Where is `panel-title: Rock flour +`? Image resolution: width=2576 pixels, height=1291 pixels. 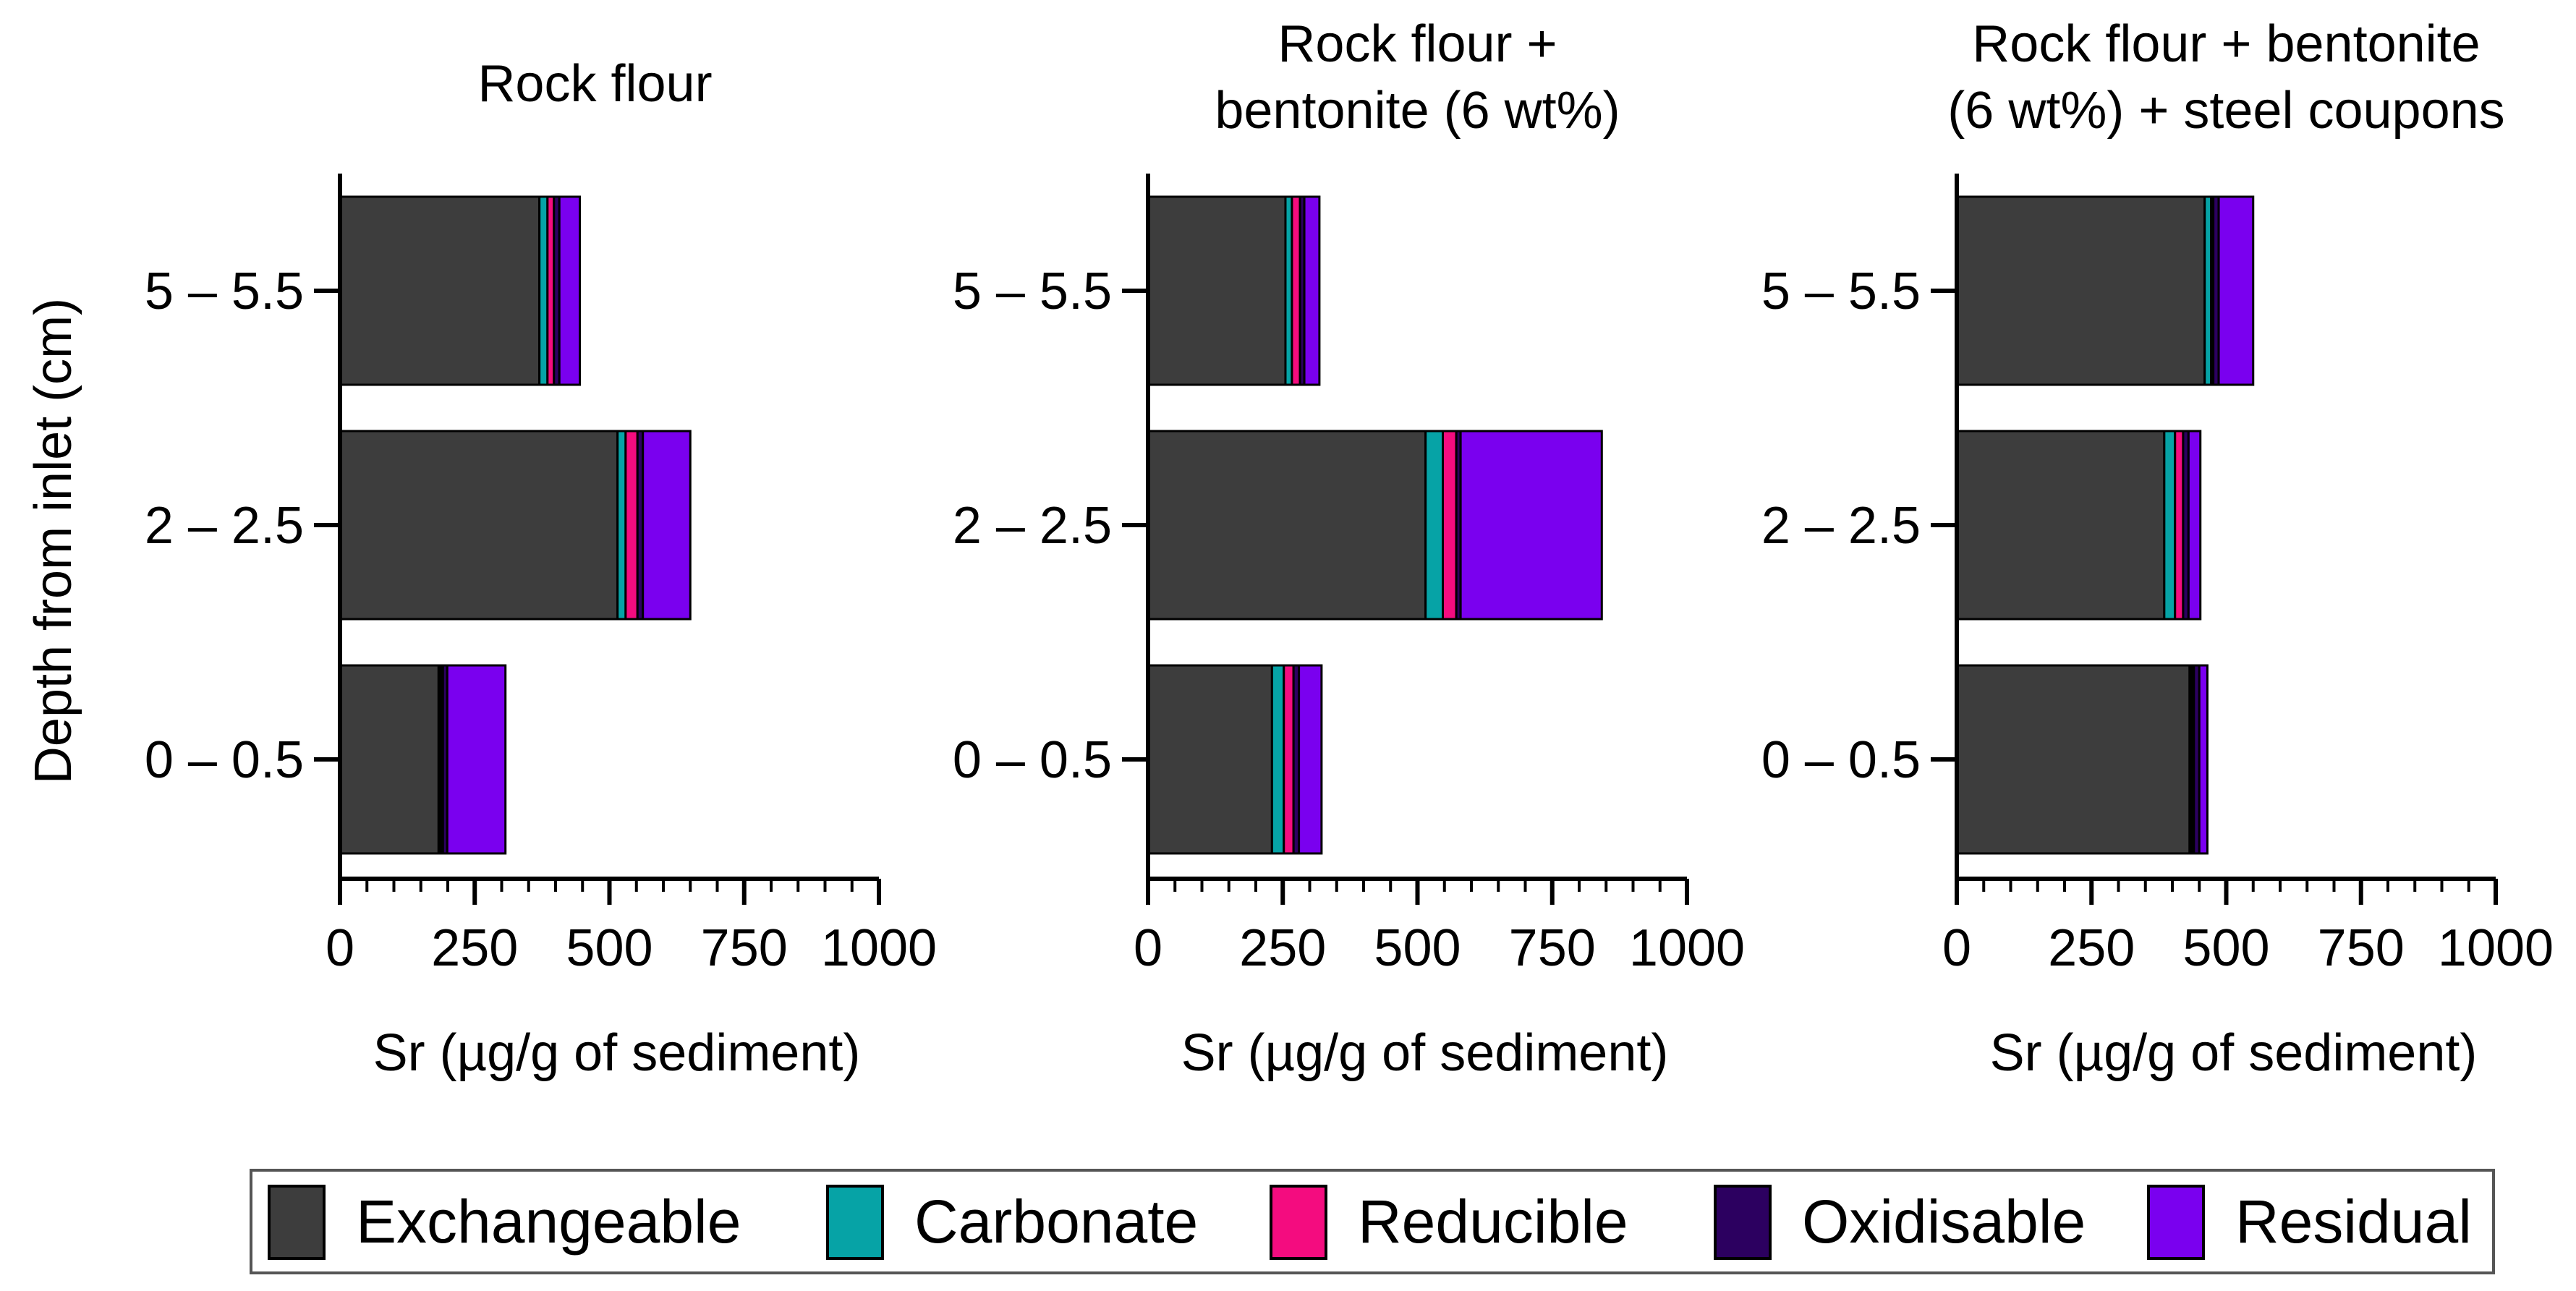
panel-title: Rock flour + is located at coordinates (1417, 44).